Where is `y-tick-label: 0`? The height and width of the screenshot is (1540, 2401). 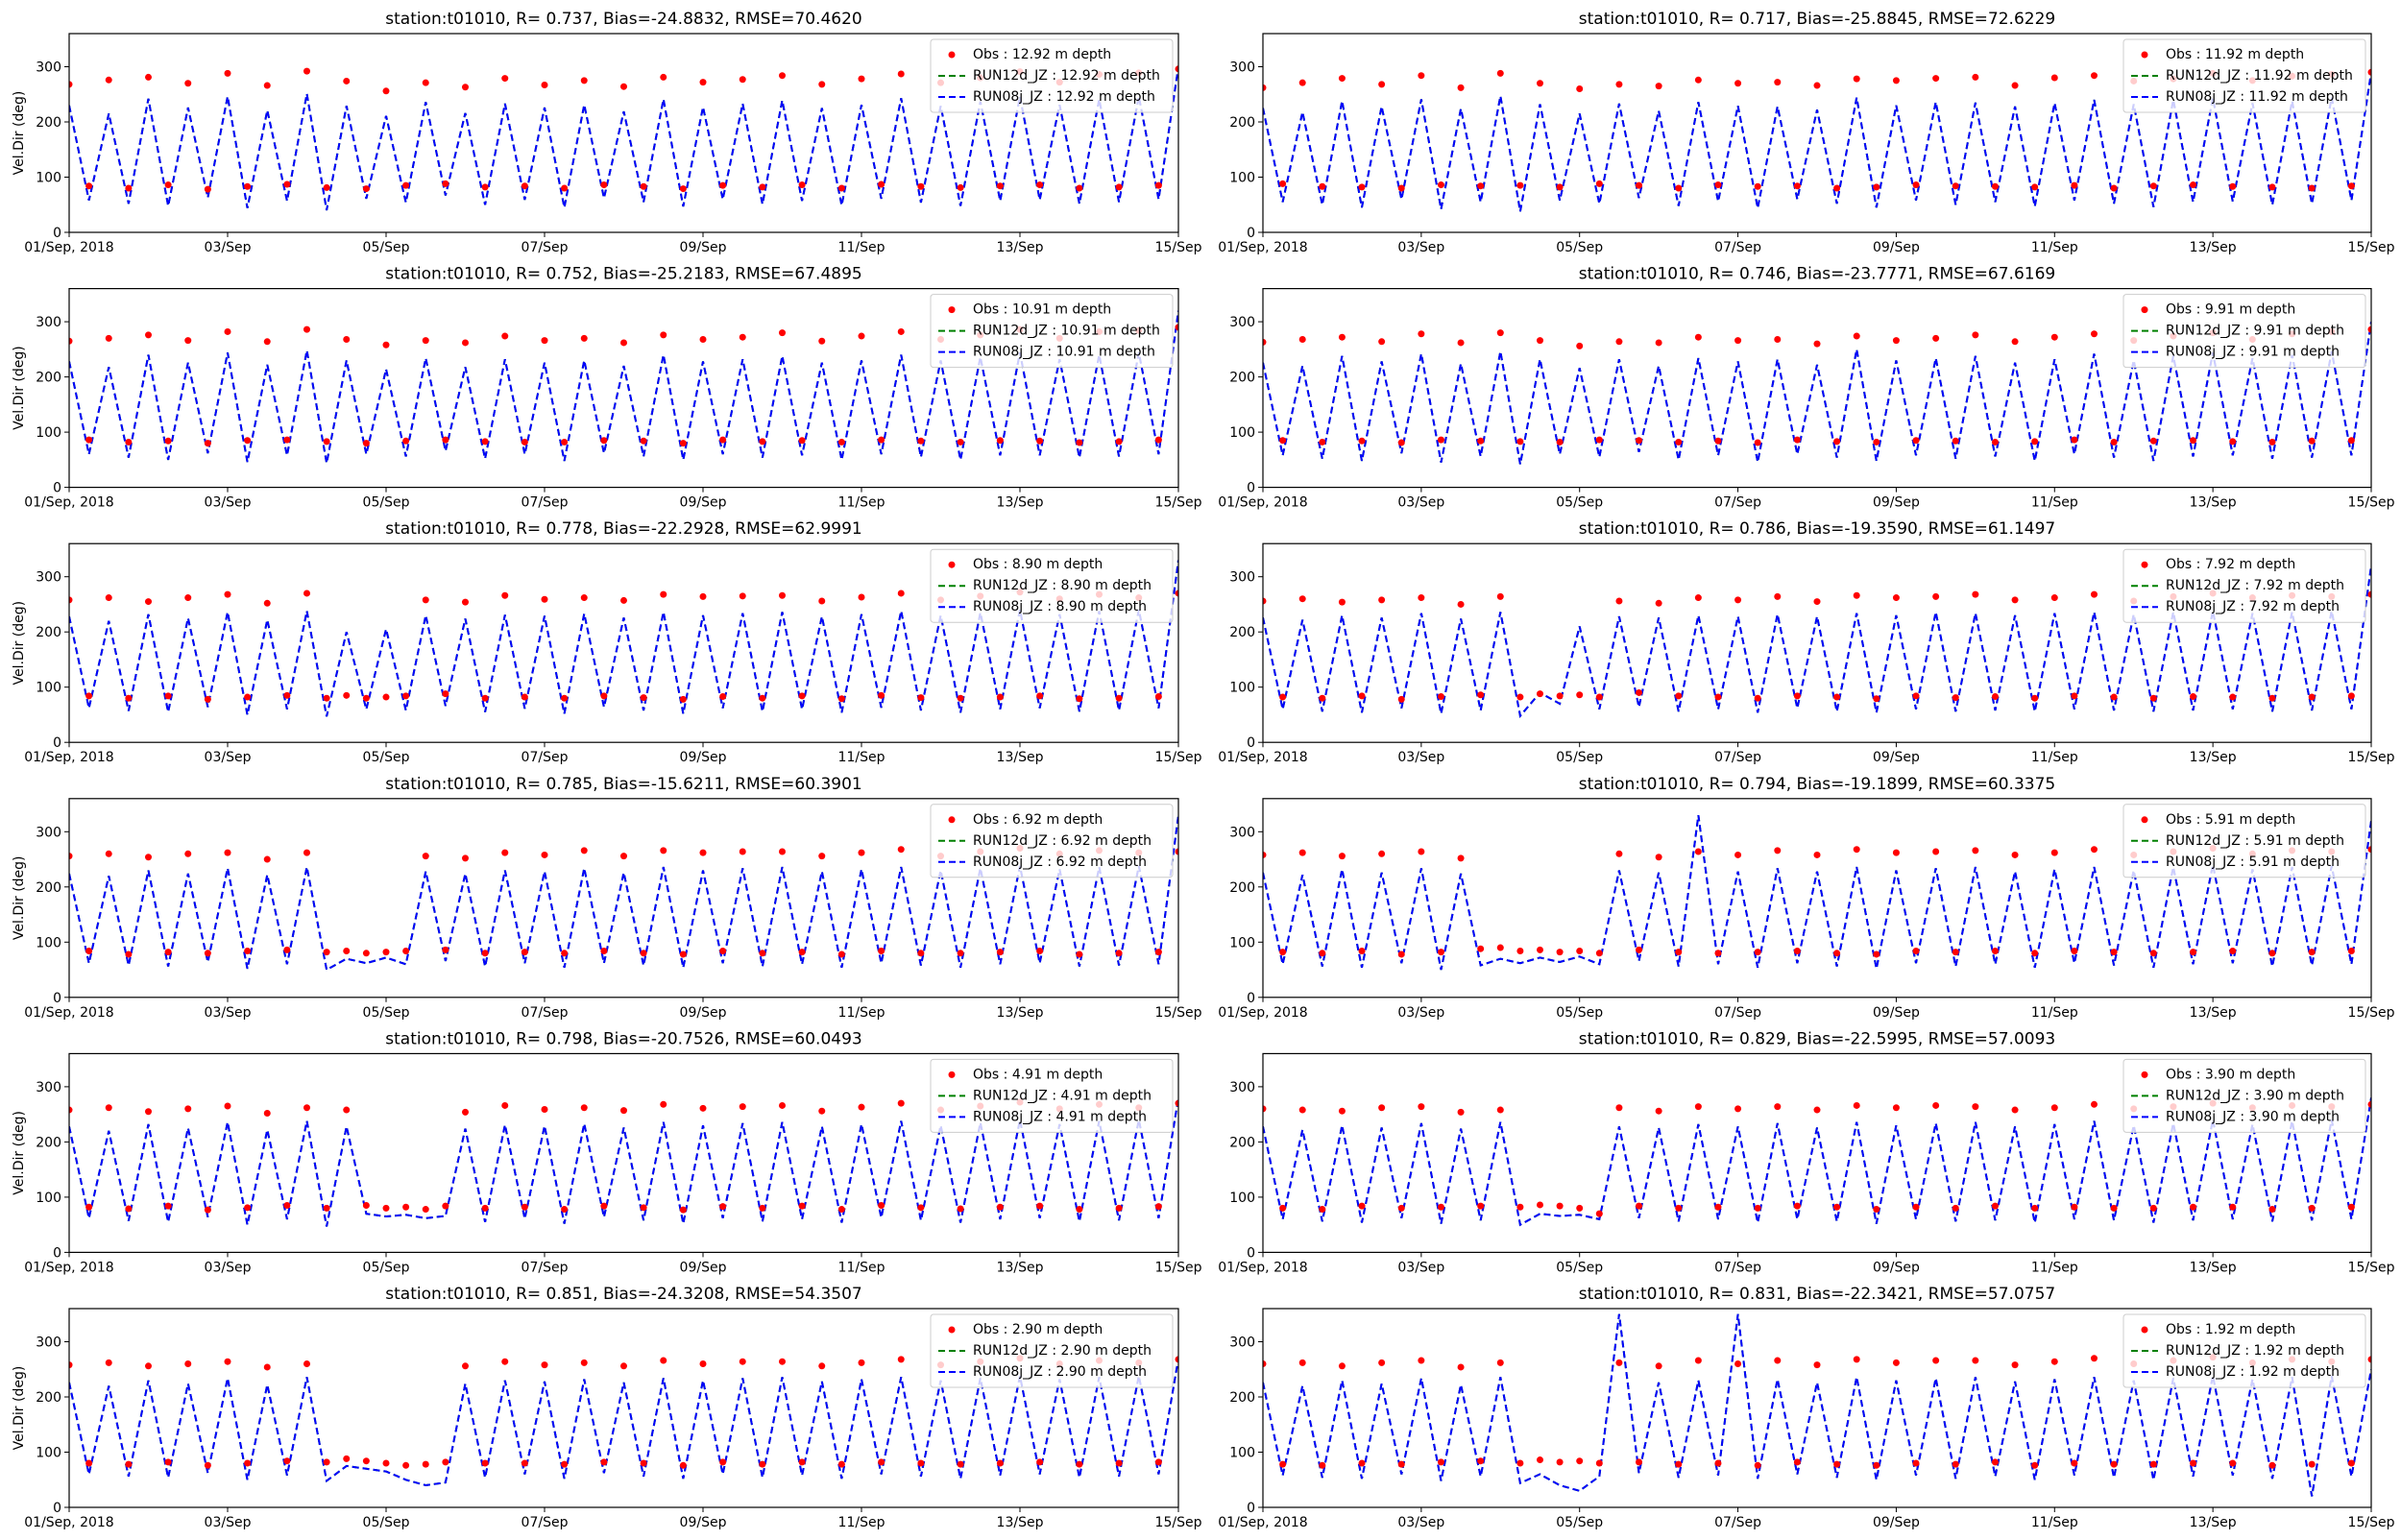 y-tick-label: 0 is located at coordinates (57, 489).